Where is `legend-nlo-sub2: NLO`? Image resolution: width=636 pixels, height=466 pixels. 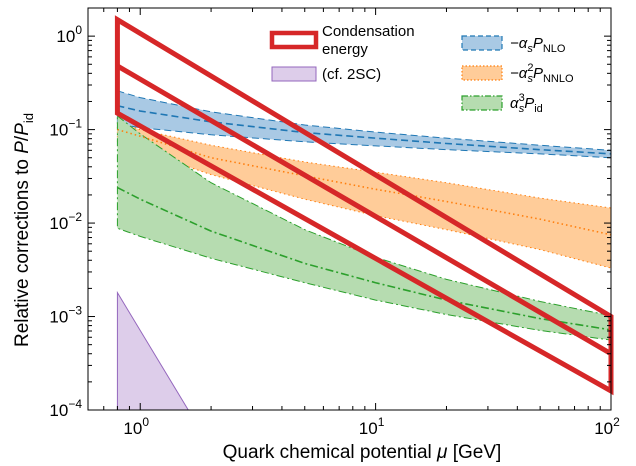 legend-nlo-sub2: NLO is located at coordinates (554, 49).